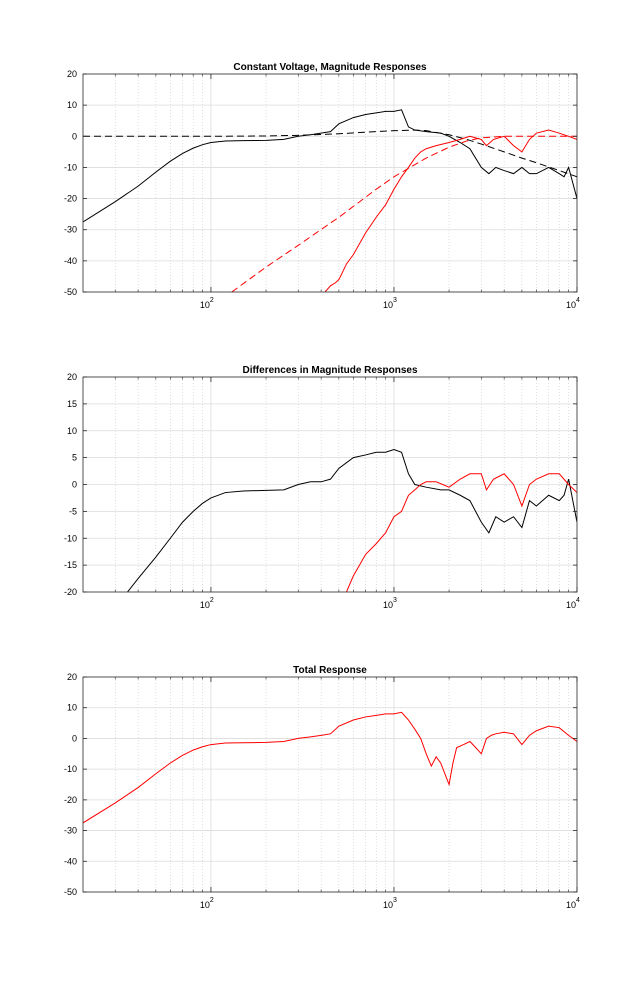 The image size is (640, 1004). What do you see at coordinates (74, 458) in the screenshot?
I see `y-tick-label: 5` at bounding box center [74, 458].